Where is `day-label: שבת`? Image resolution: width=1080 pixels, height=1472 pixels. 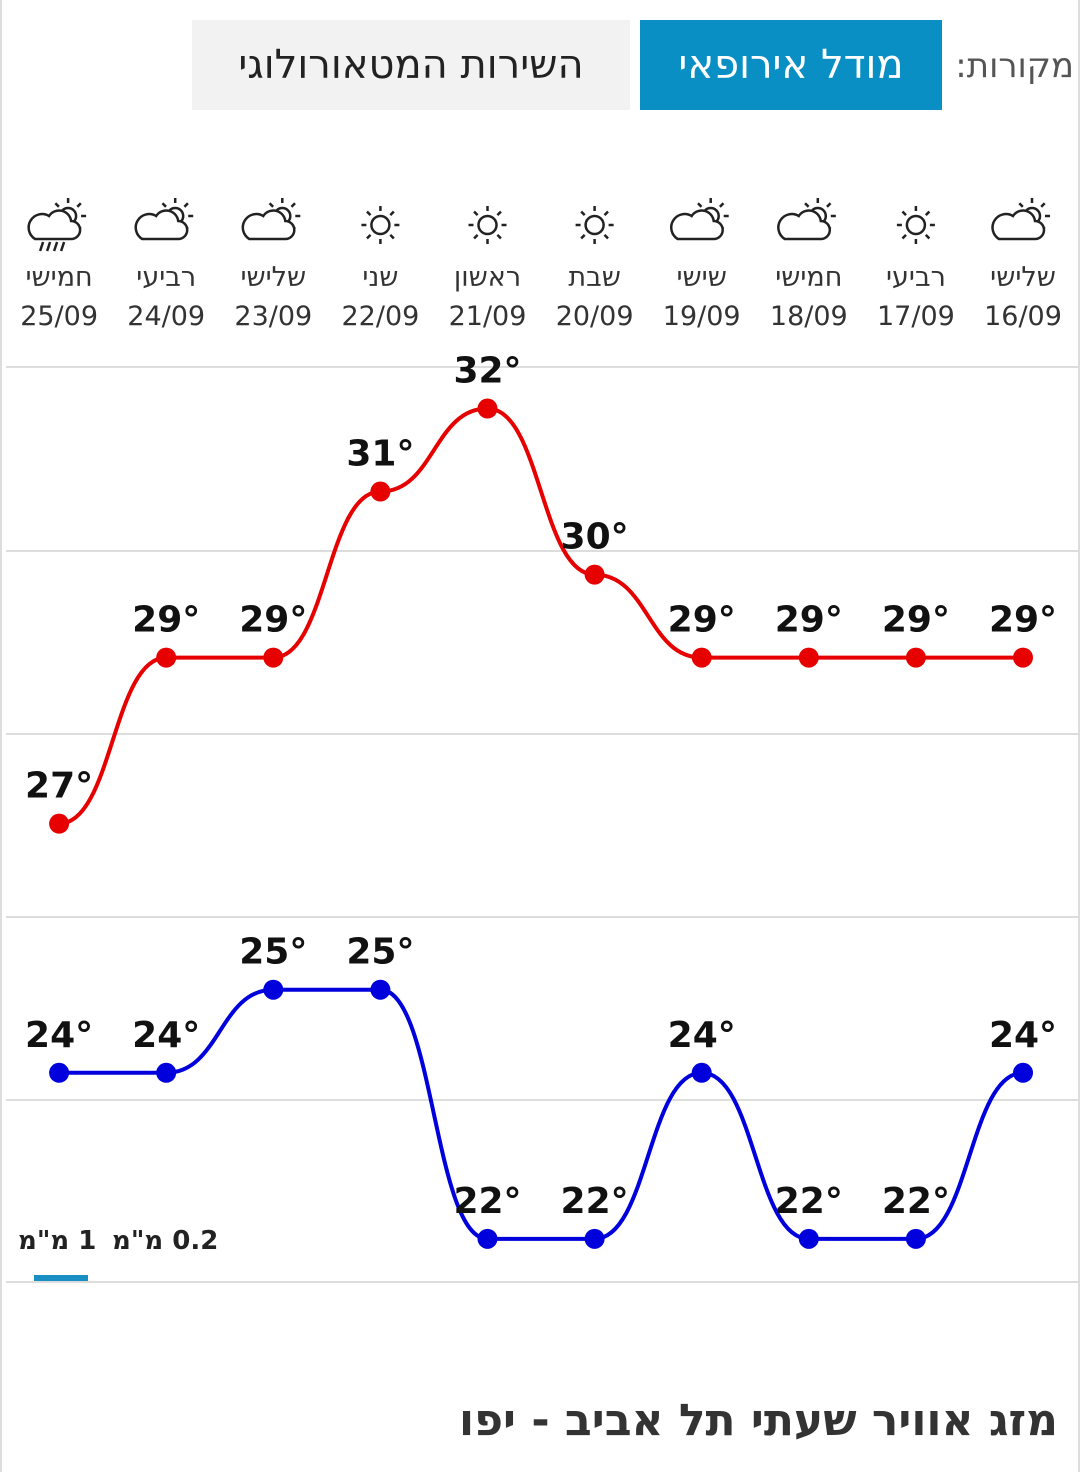 day-label: שבת is located at coordinates (594, 277).